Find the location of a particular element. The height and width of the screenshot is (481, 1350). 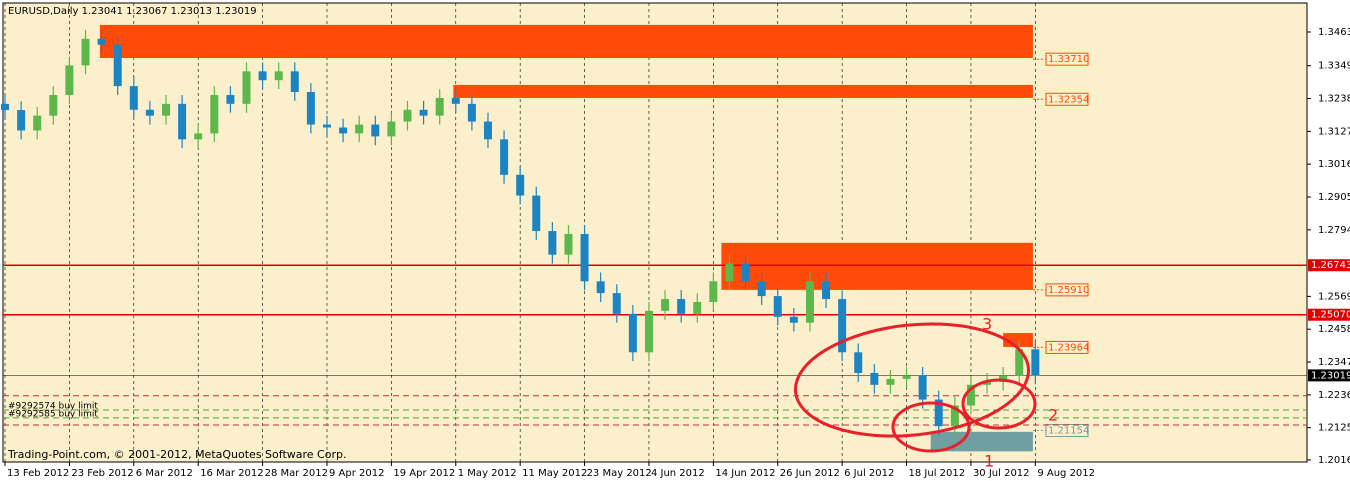

zone-label: 1.25910 is located at coordinates (1068, 290).